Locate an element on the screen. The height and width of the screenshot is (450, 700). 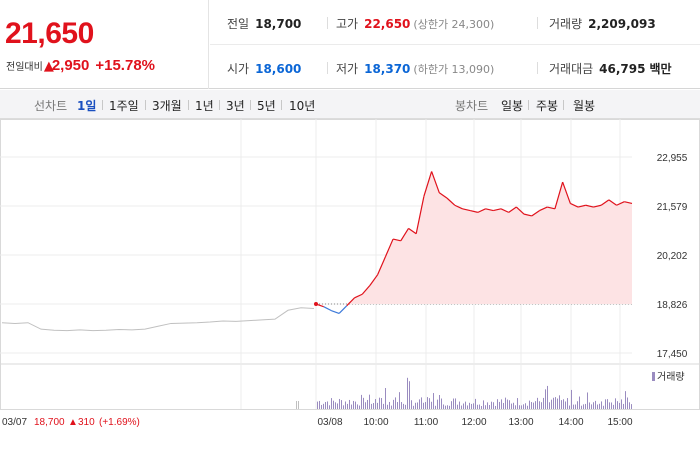
candle-chart-label: 봉차트 is located at coordinates (472, 106).